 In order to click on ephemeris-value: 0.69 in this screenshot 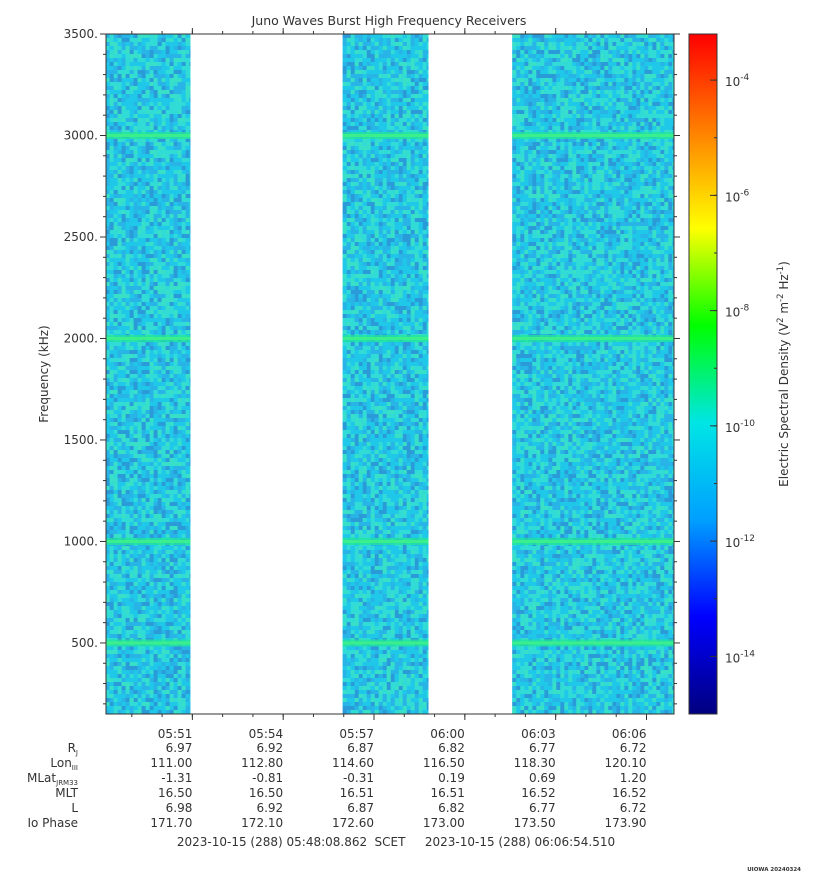, I will do `click(542, 778)`.